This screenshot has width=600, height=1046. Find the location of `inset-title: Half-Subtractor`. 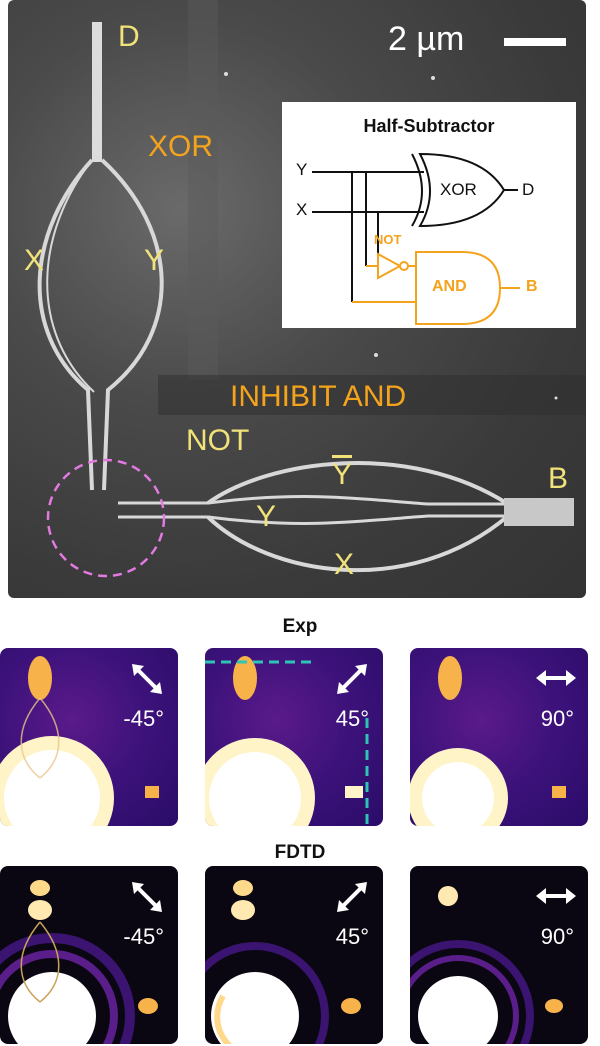

inset-title: Half-Subtractor is located at coordinates (429, 126).